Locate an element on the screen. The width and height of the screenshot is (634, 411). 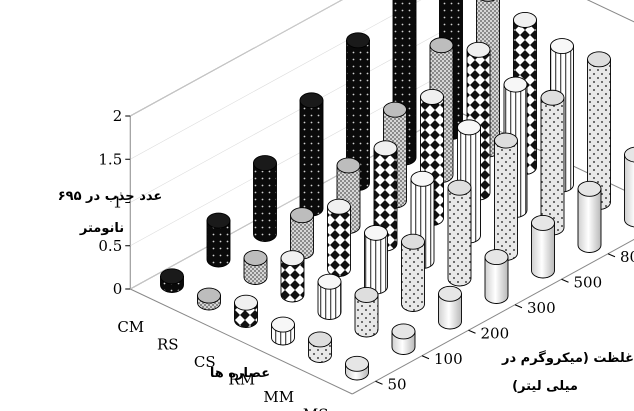
concentration-label: 800 is located at coordinates (627, 257).